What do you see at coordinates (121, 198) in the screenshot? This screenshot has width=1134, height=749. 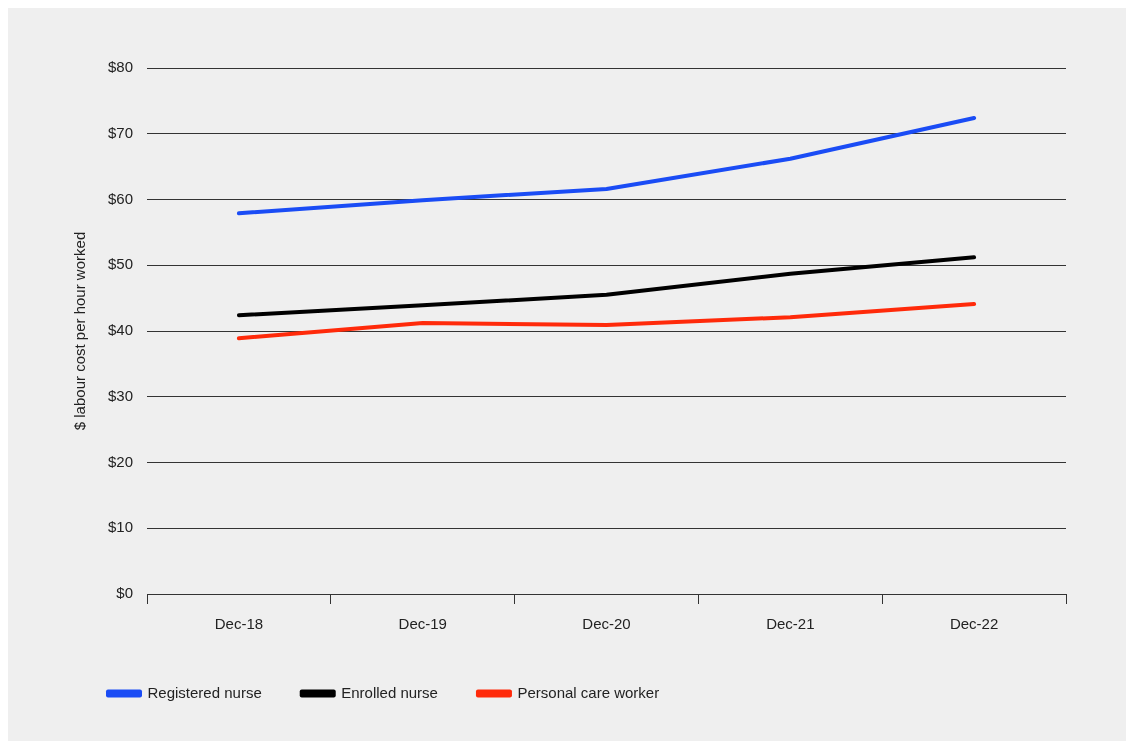 I see `y-tick-label: $60` at bounding box center [121, 198].